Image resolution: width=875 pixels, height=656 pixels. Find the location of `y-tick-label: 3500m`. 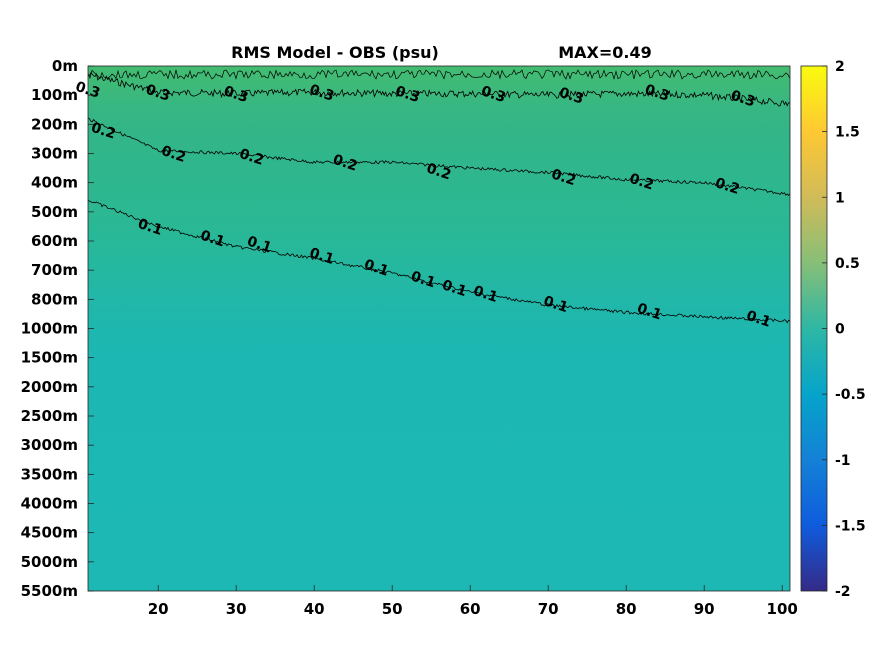

y-tick-label: 3500m is located at coordinates (49, 474).